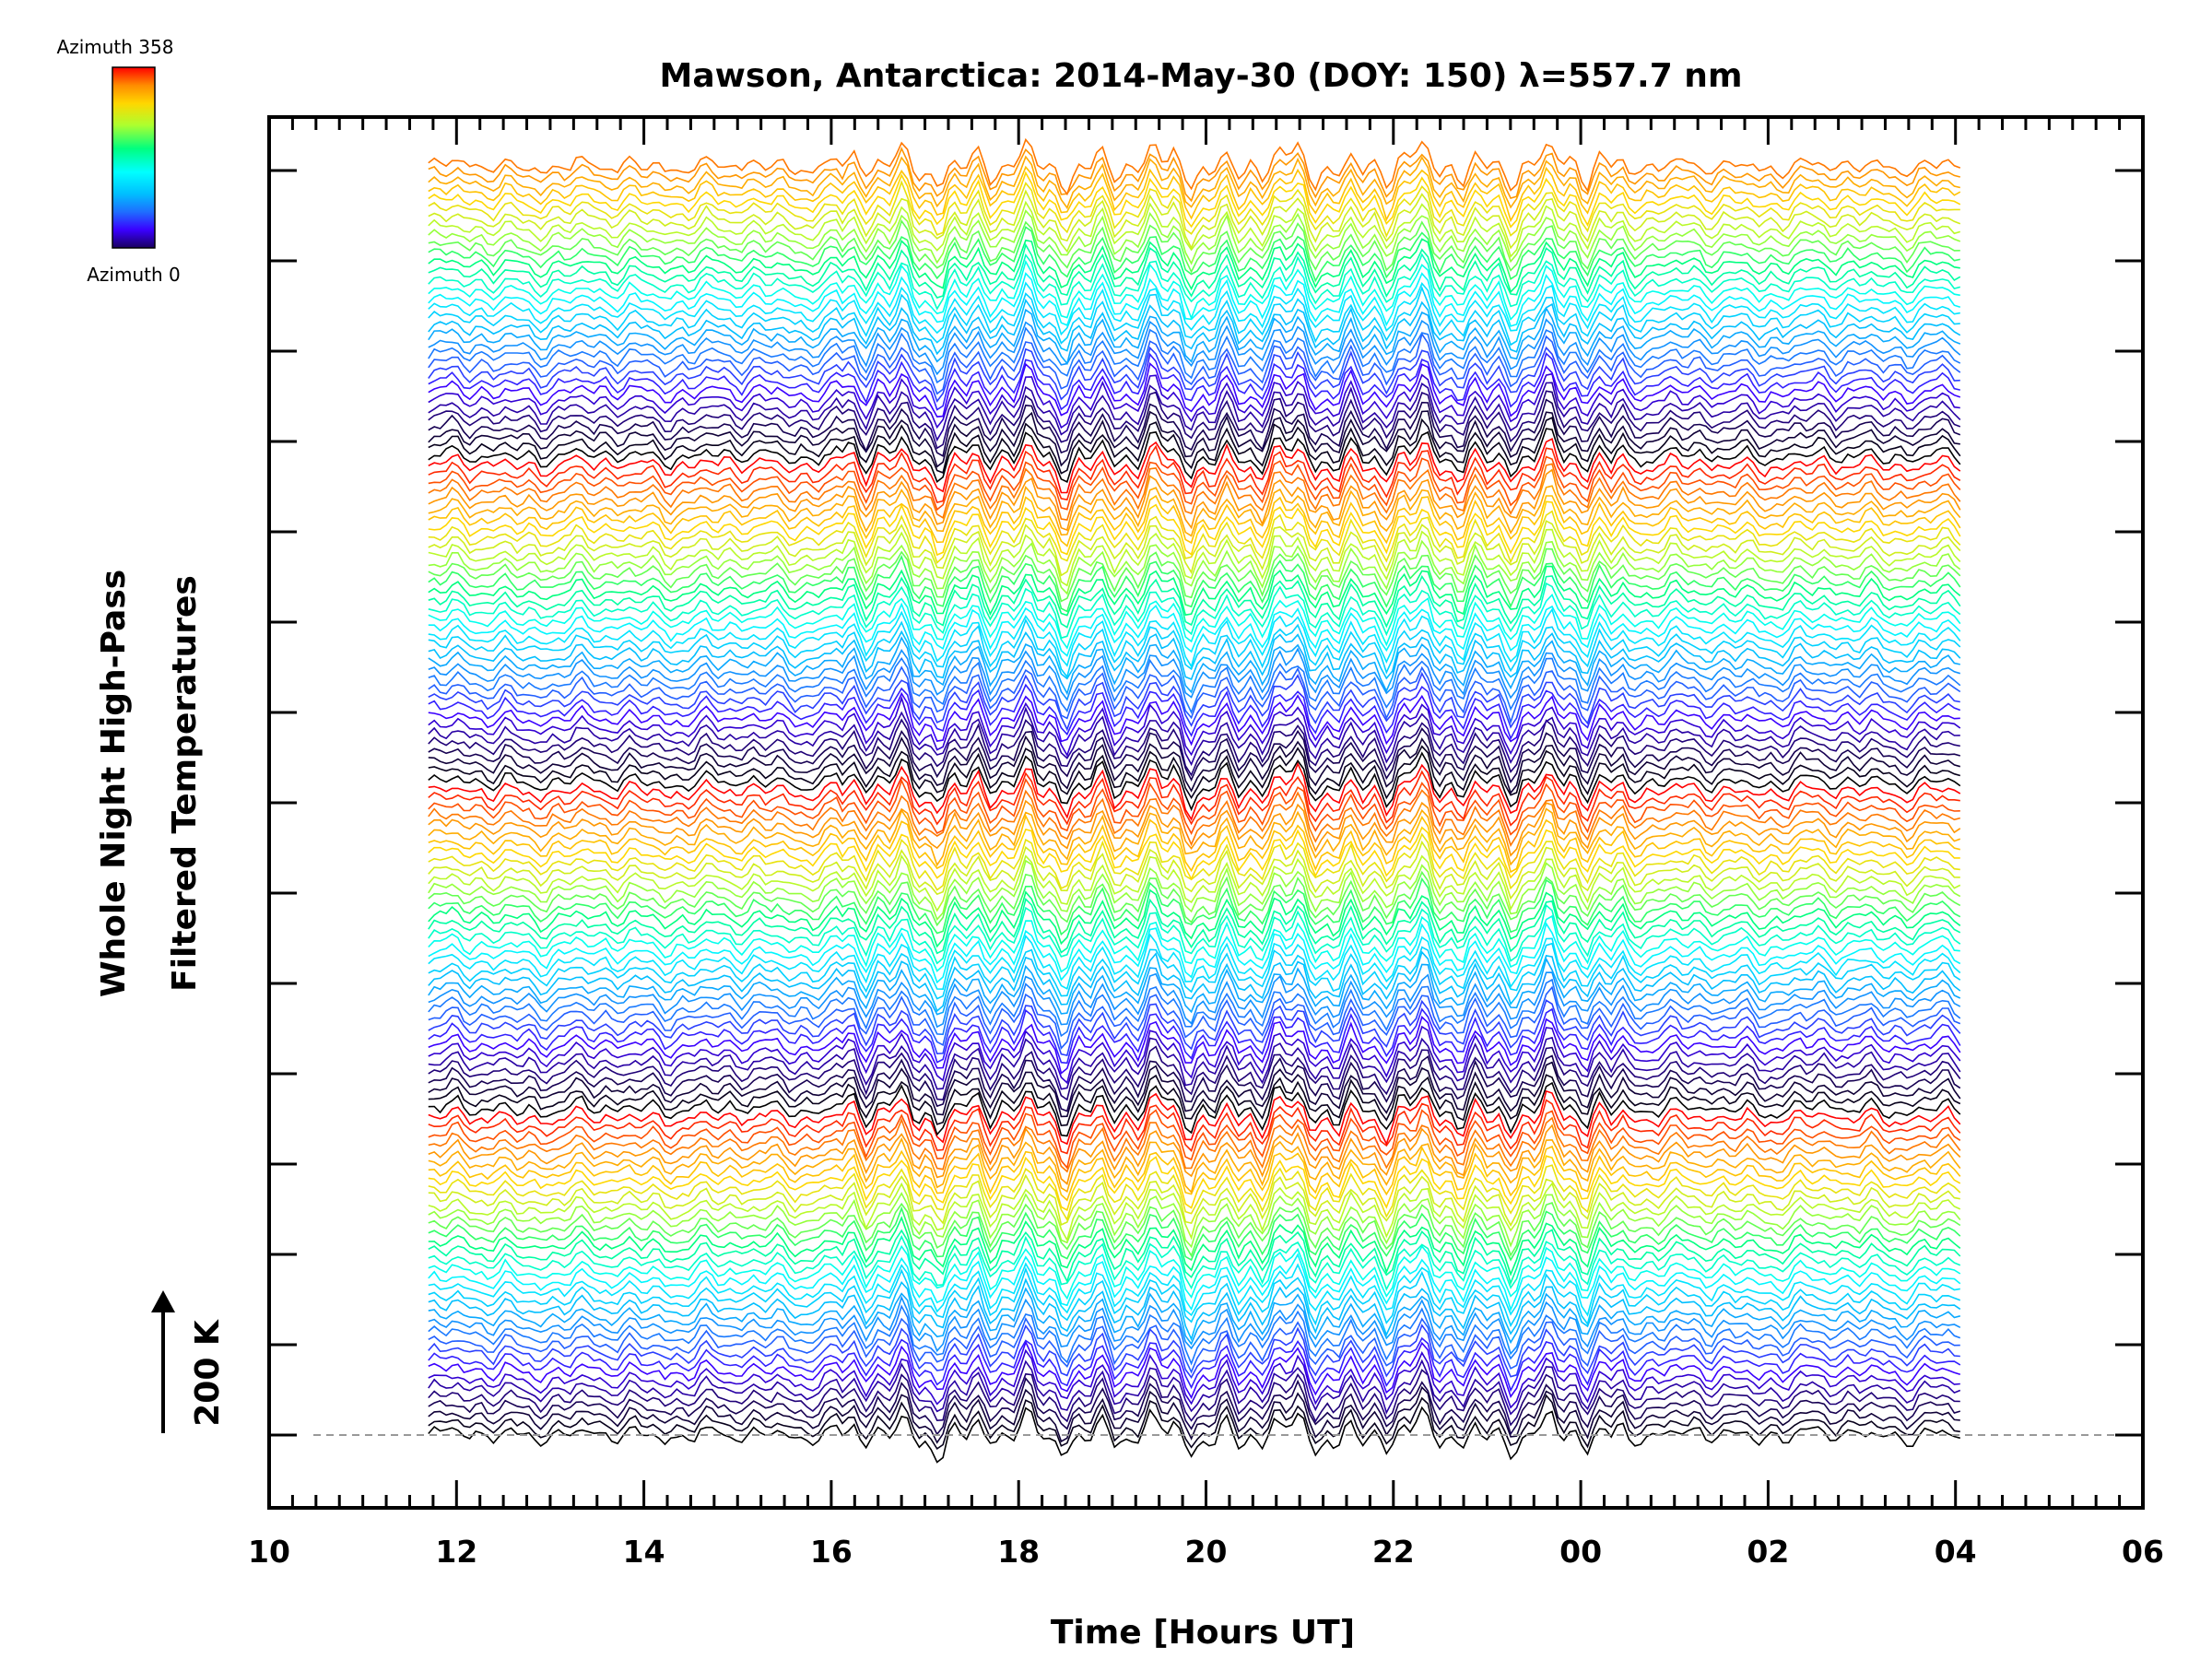 The height and width of the screenshot is (1659, 2212). What do you see at coordinates (1018, 1552) in the screenshot?
I see `x-tick-label: 18` at bounding box center [1018, 1552].